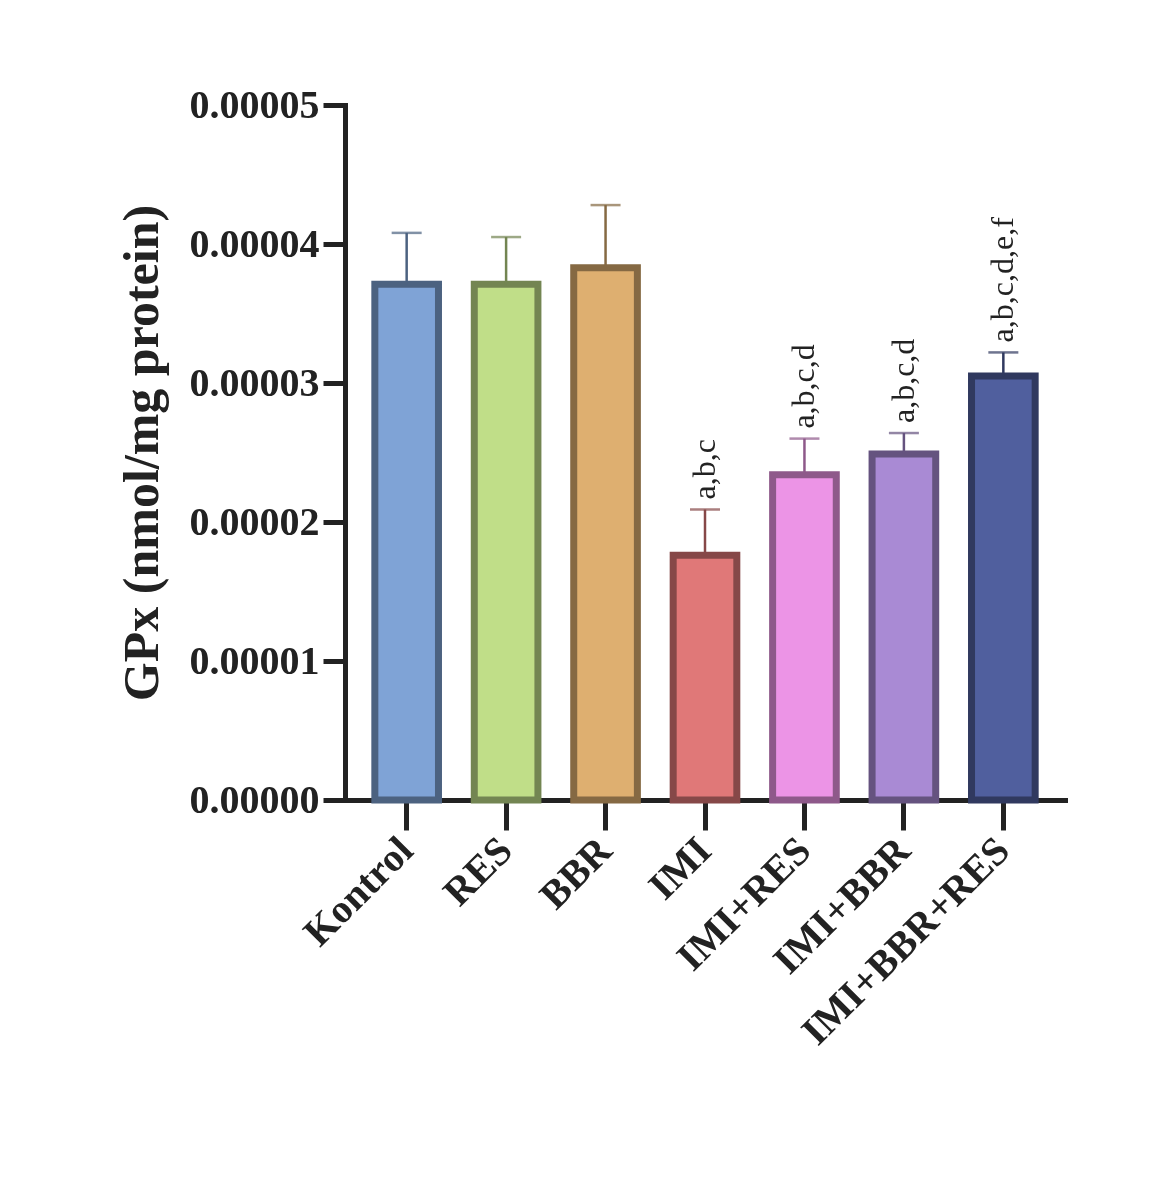 This screenshot has width=1151, height=1184. What do you see at coordinates (704, 469) in the screenshot?
I see `annotation: a,b,c` at bounding box center [704, 469].